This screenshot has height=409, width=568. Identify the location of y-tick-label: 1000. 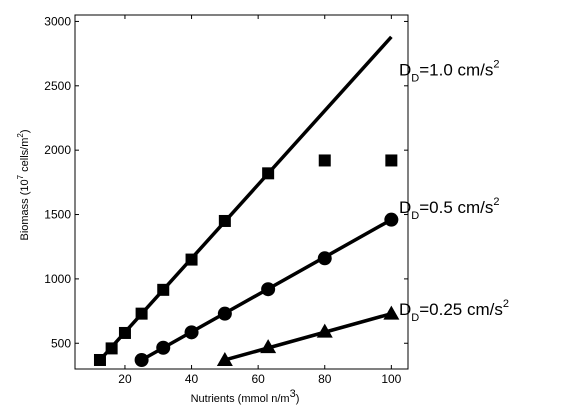
(57, 279).